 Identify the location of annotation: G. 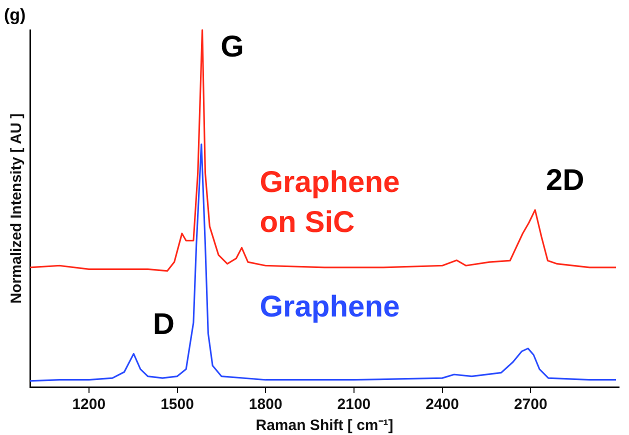
(232, 47).